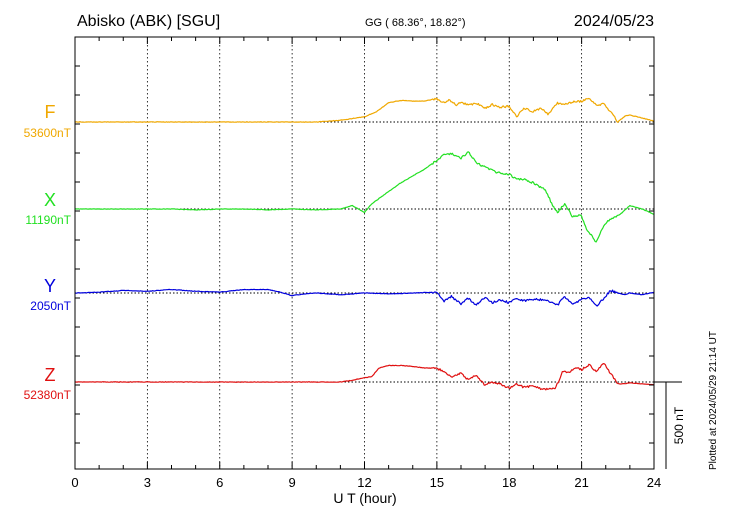 This screenshot has width=730, height=520. I want to click on series-labels: F 53600nT X 11190nT Y 2050nT Z 52380nT, so click(48, 252).